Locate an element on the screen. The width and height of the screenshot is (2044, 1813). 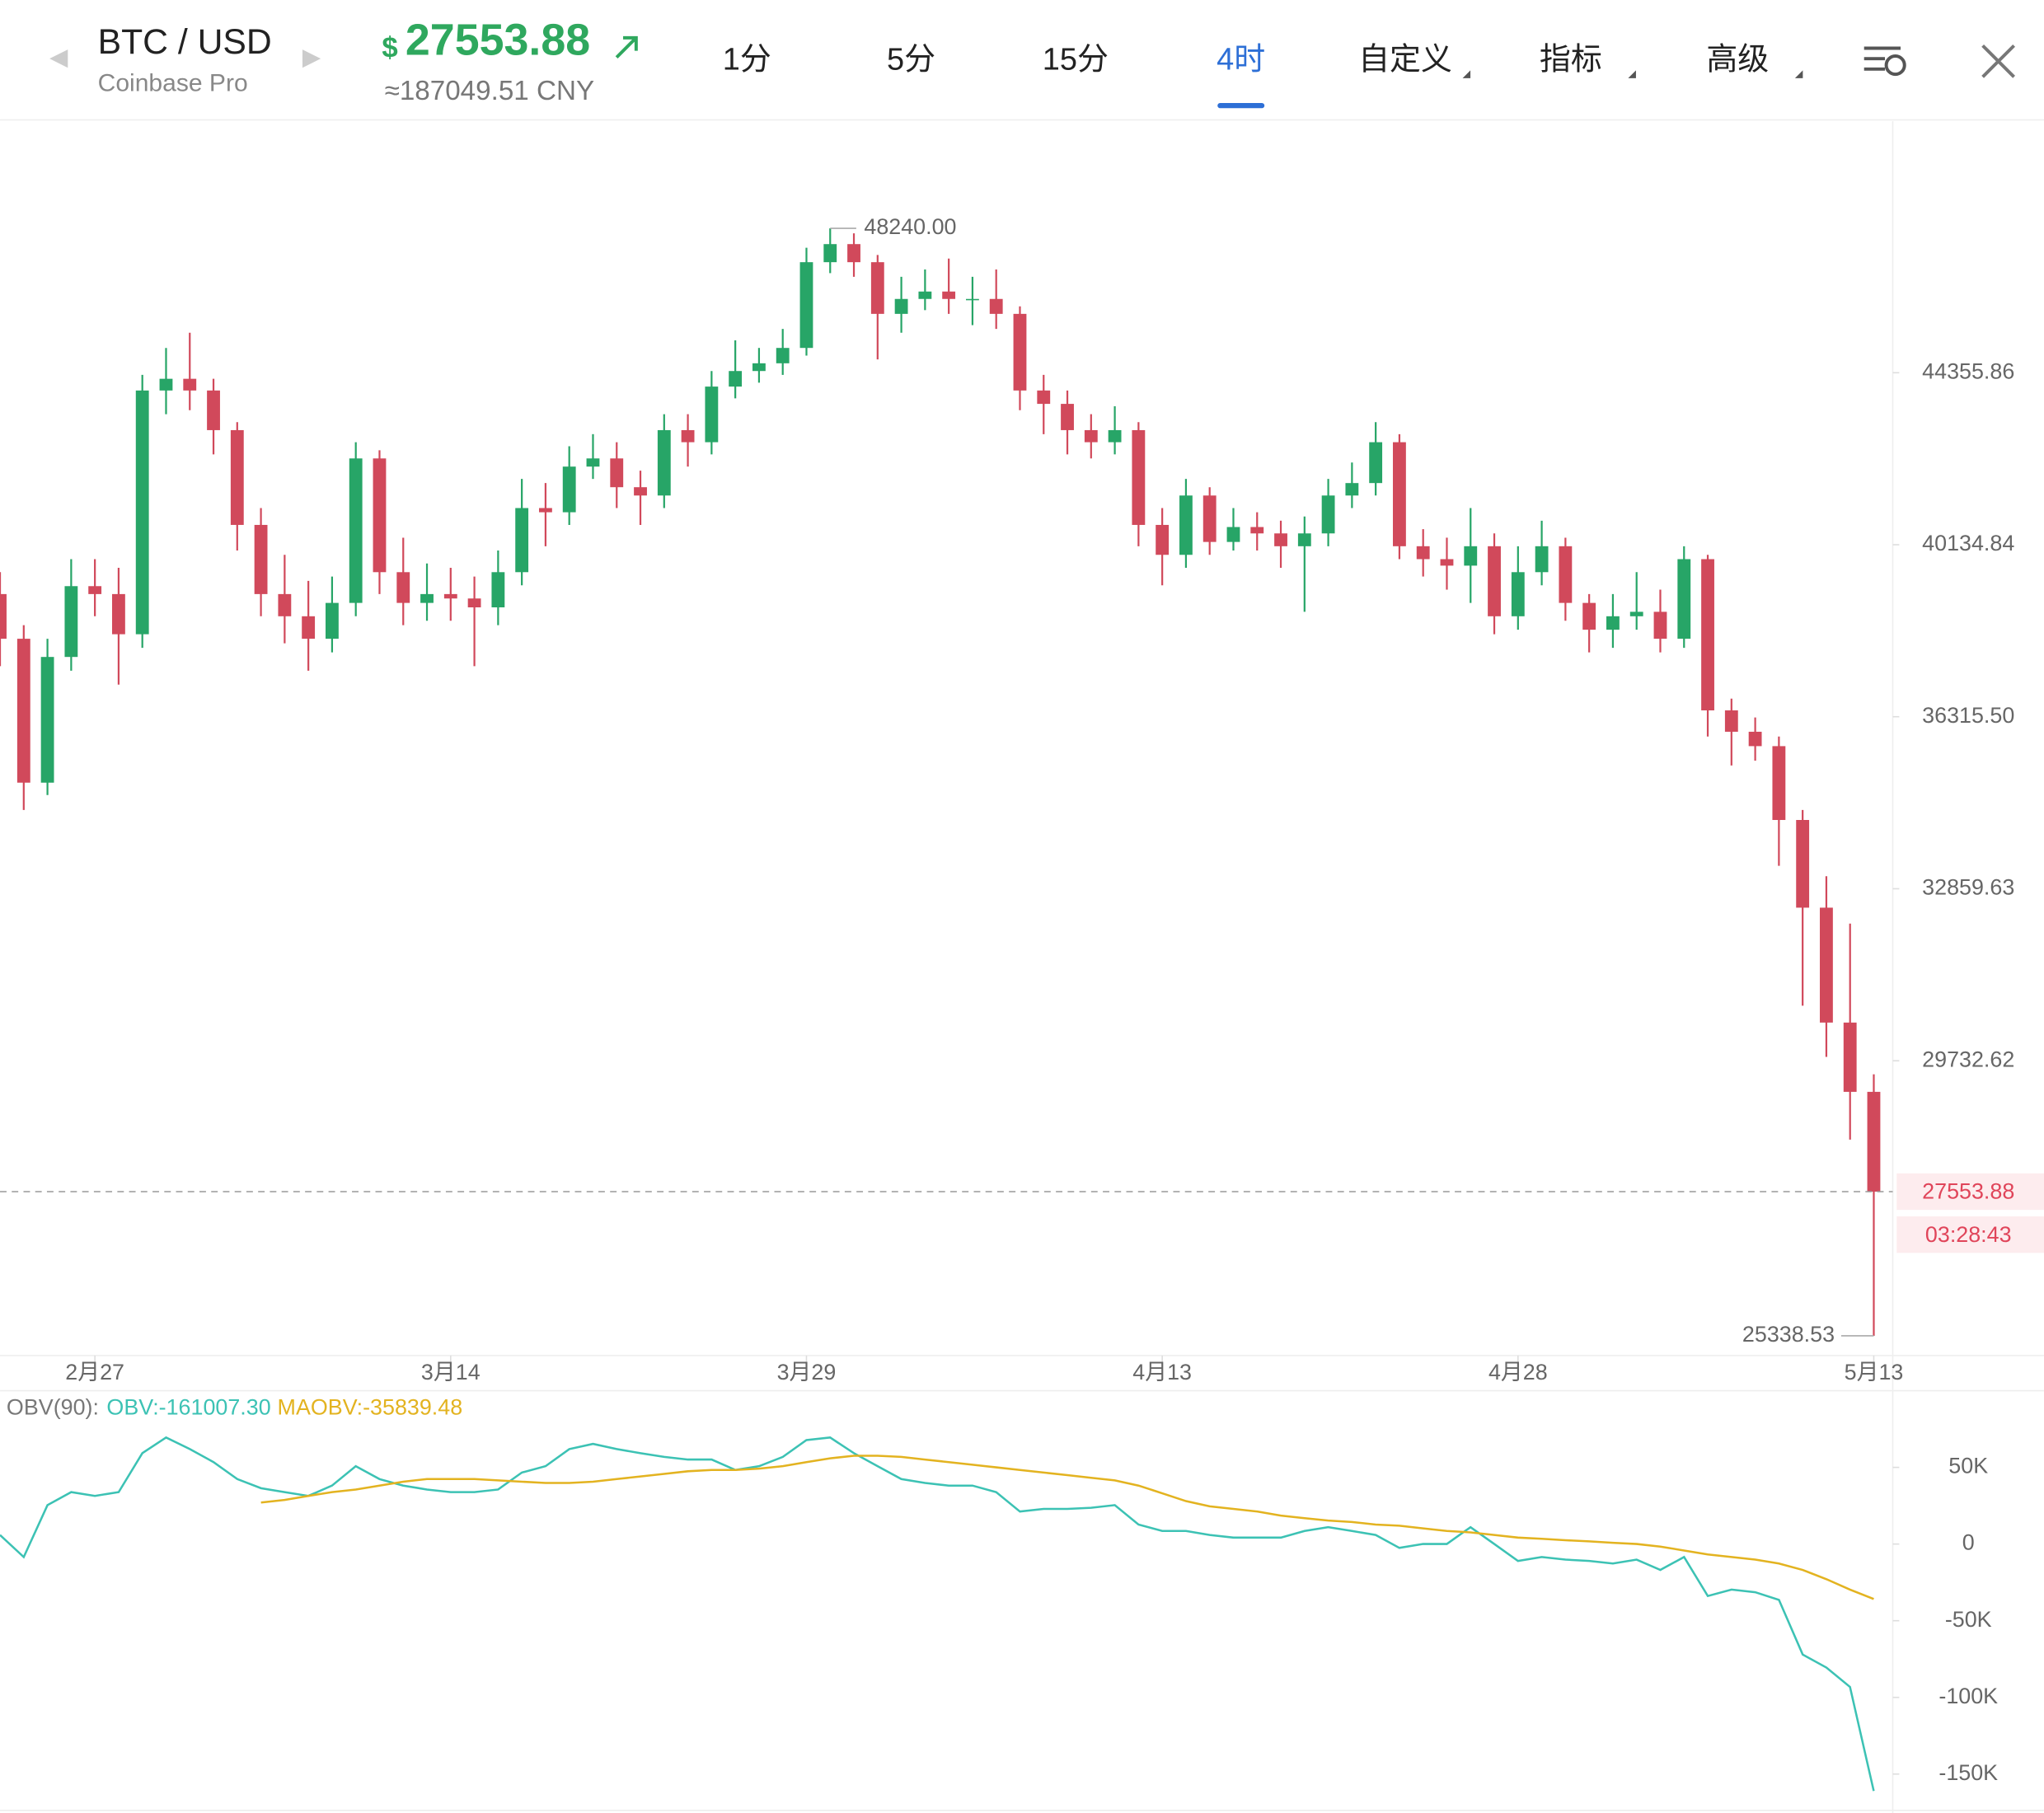
tab-label: 4时 is located at coordinates (1241, 60).